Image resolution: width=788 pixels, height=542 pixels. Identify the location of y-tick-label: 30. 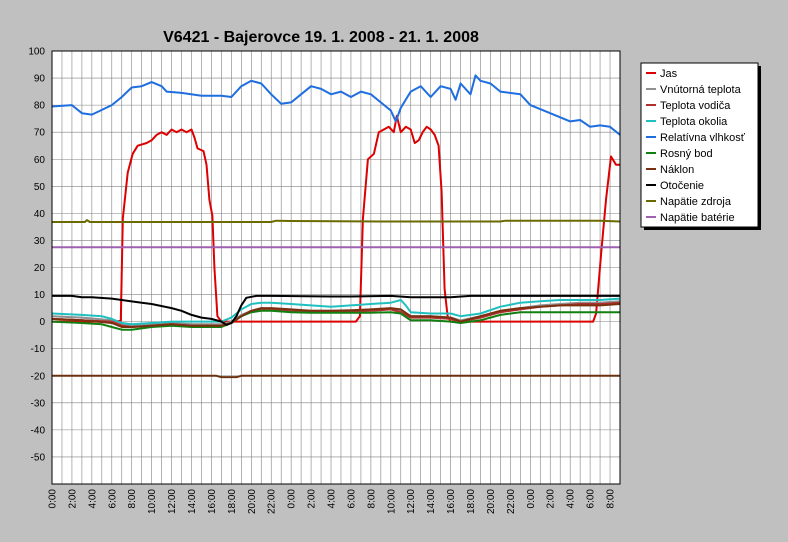
(40, 241).